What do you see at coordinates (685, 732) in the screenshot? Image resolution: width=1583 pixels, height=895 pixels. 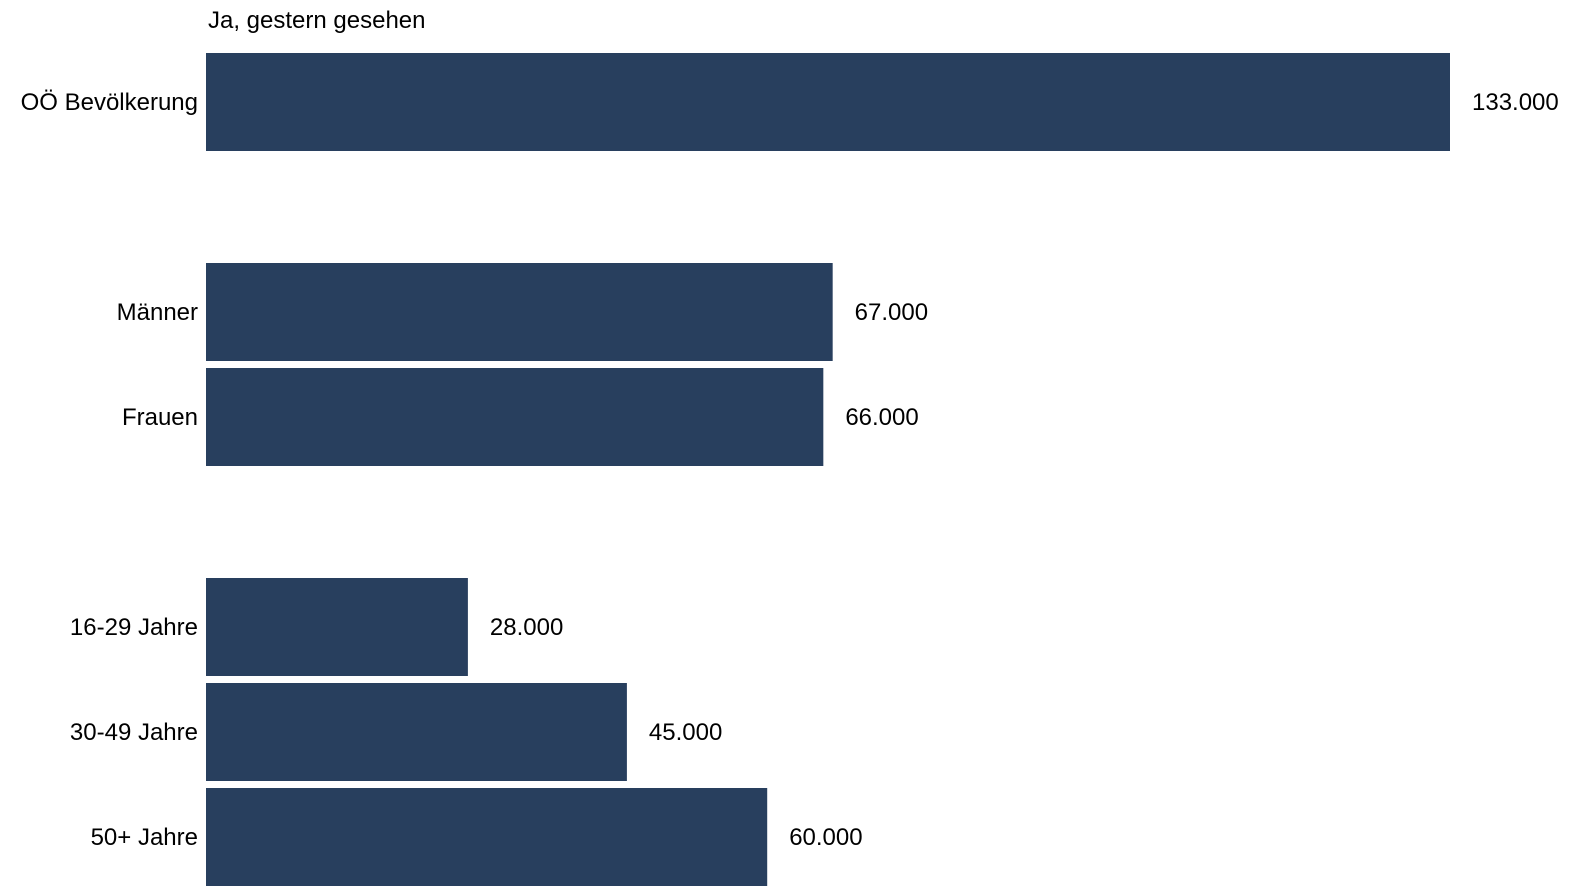 I see `value-label: 45.000` at bounding box center [685, 732].